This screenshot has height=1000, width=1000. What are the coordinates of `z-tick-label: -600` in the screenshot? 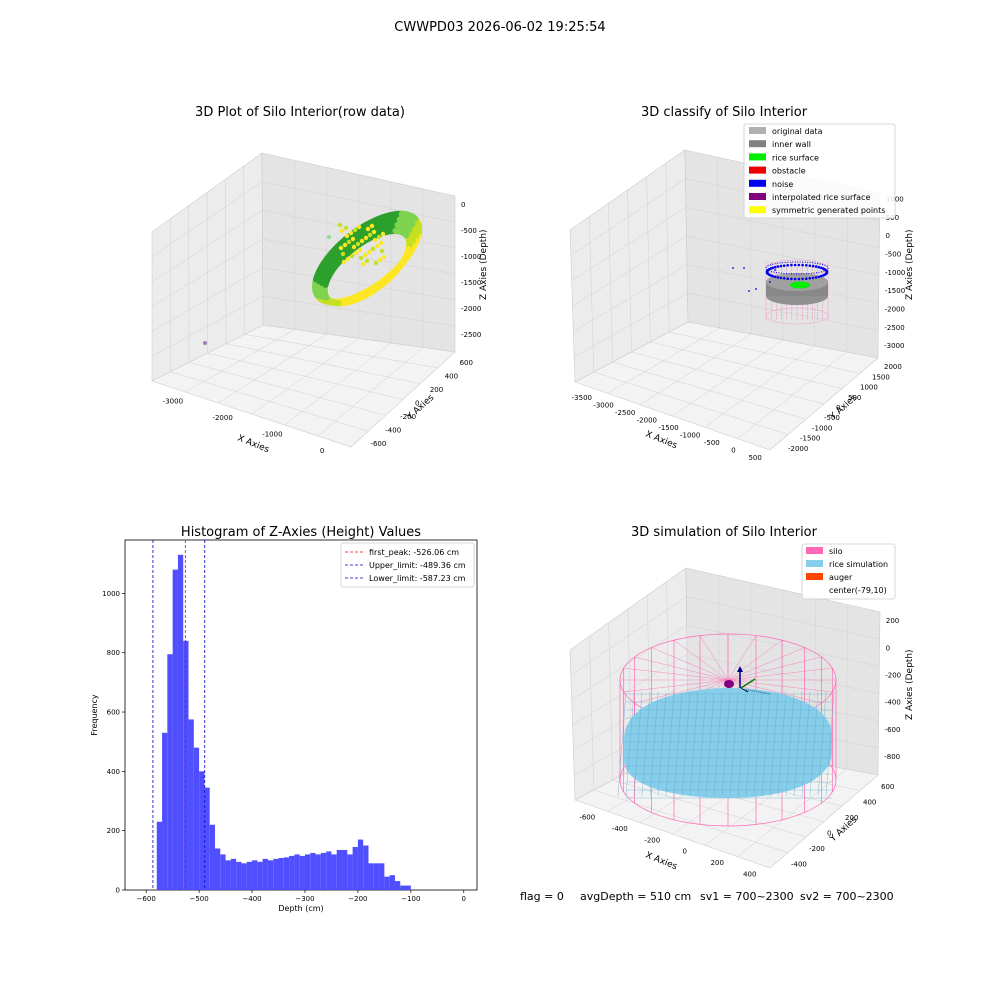 It's located at (893, 730).